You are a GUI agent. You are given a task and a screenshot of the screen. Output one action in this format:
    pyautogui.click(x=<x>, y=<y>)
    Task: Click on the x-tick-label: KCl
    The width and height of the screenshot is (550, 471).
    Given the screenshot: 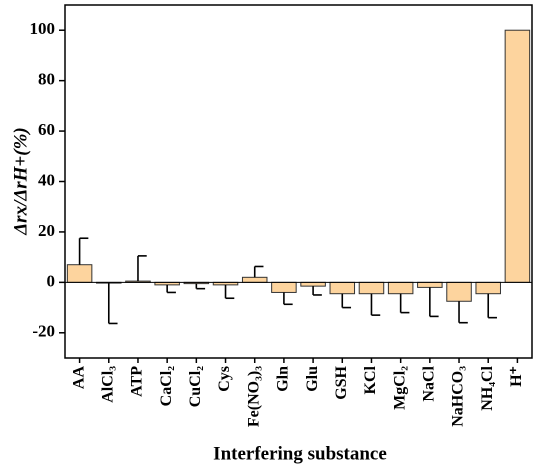 What is the action you would take?
    pyautogui.click(x=370, y=379)
    